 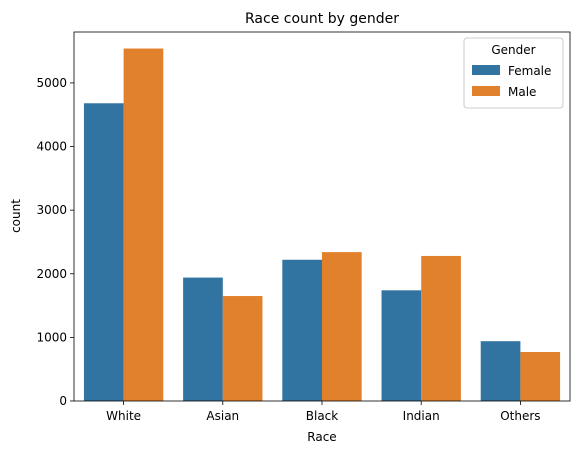 I want to click on bar-indian-male, so click(x=441, y=328).